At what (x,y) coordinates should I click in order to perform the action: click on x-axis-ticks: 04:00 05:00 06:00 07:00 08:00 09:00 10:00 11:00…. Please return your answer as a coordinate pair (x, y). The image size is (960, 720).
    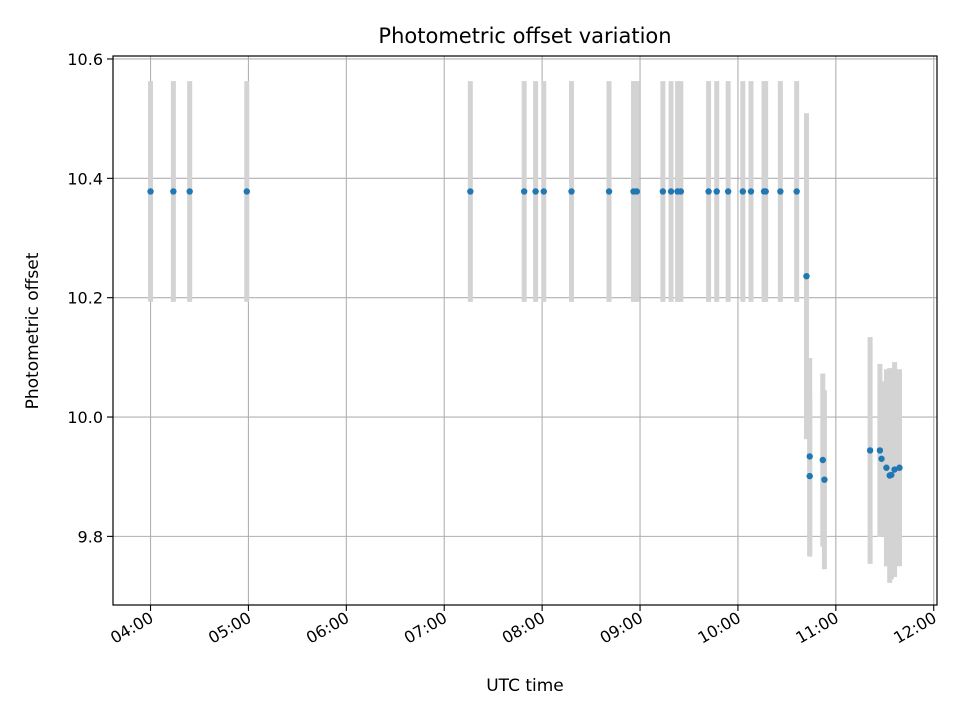
    Looking at the image, I should click on (523, 626).